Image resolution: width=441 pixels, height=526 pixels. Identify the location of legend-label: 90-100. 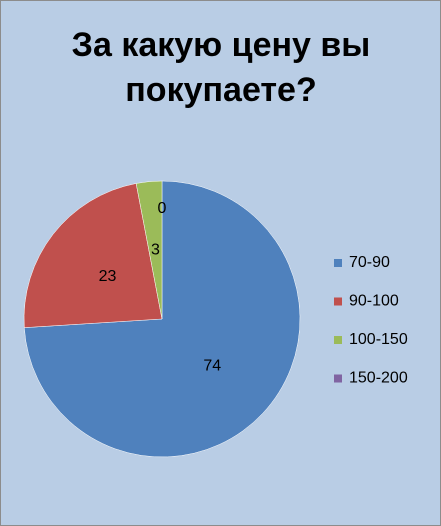
(374, 301).